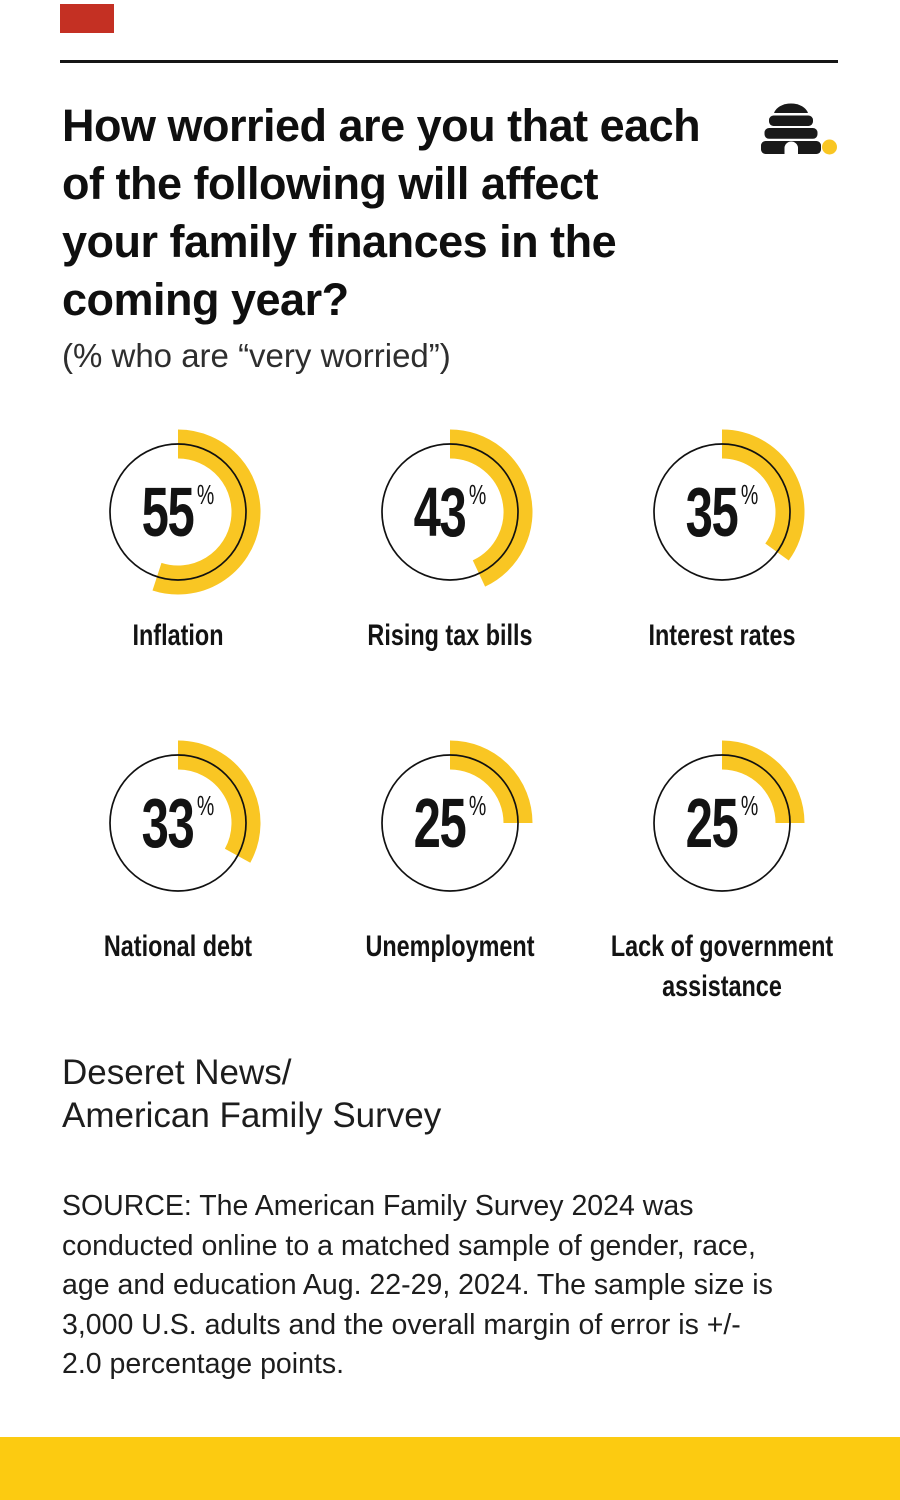  I want to click on logo-yellow-dot, so click(829, 147).